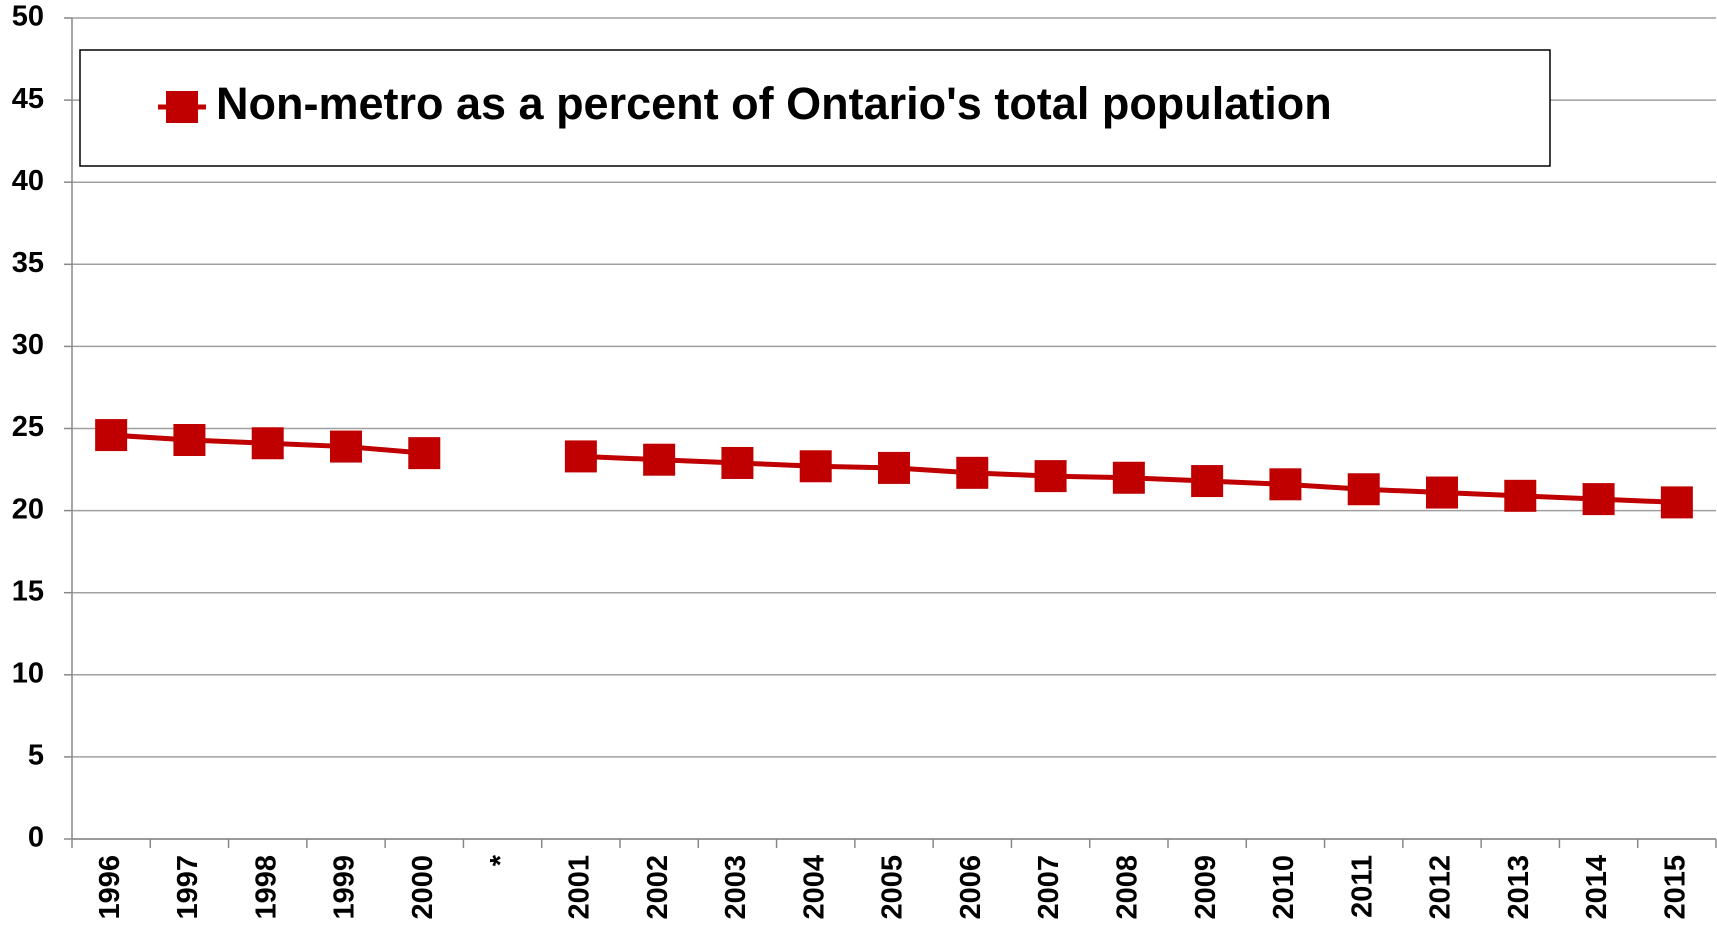  What do you see at coordinates (36, 838) in the screenshot?
I see `y-tick-label: 0` at bounding box center [36, 838].